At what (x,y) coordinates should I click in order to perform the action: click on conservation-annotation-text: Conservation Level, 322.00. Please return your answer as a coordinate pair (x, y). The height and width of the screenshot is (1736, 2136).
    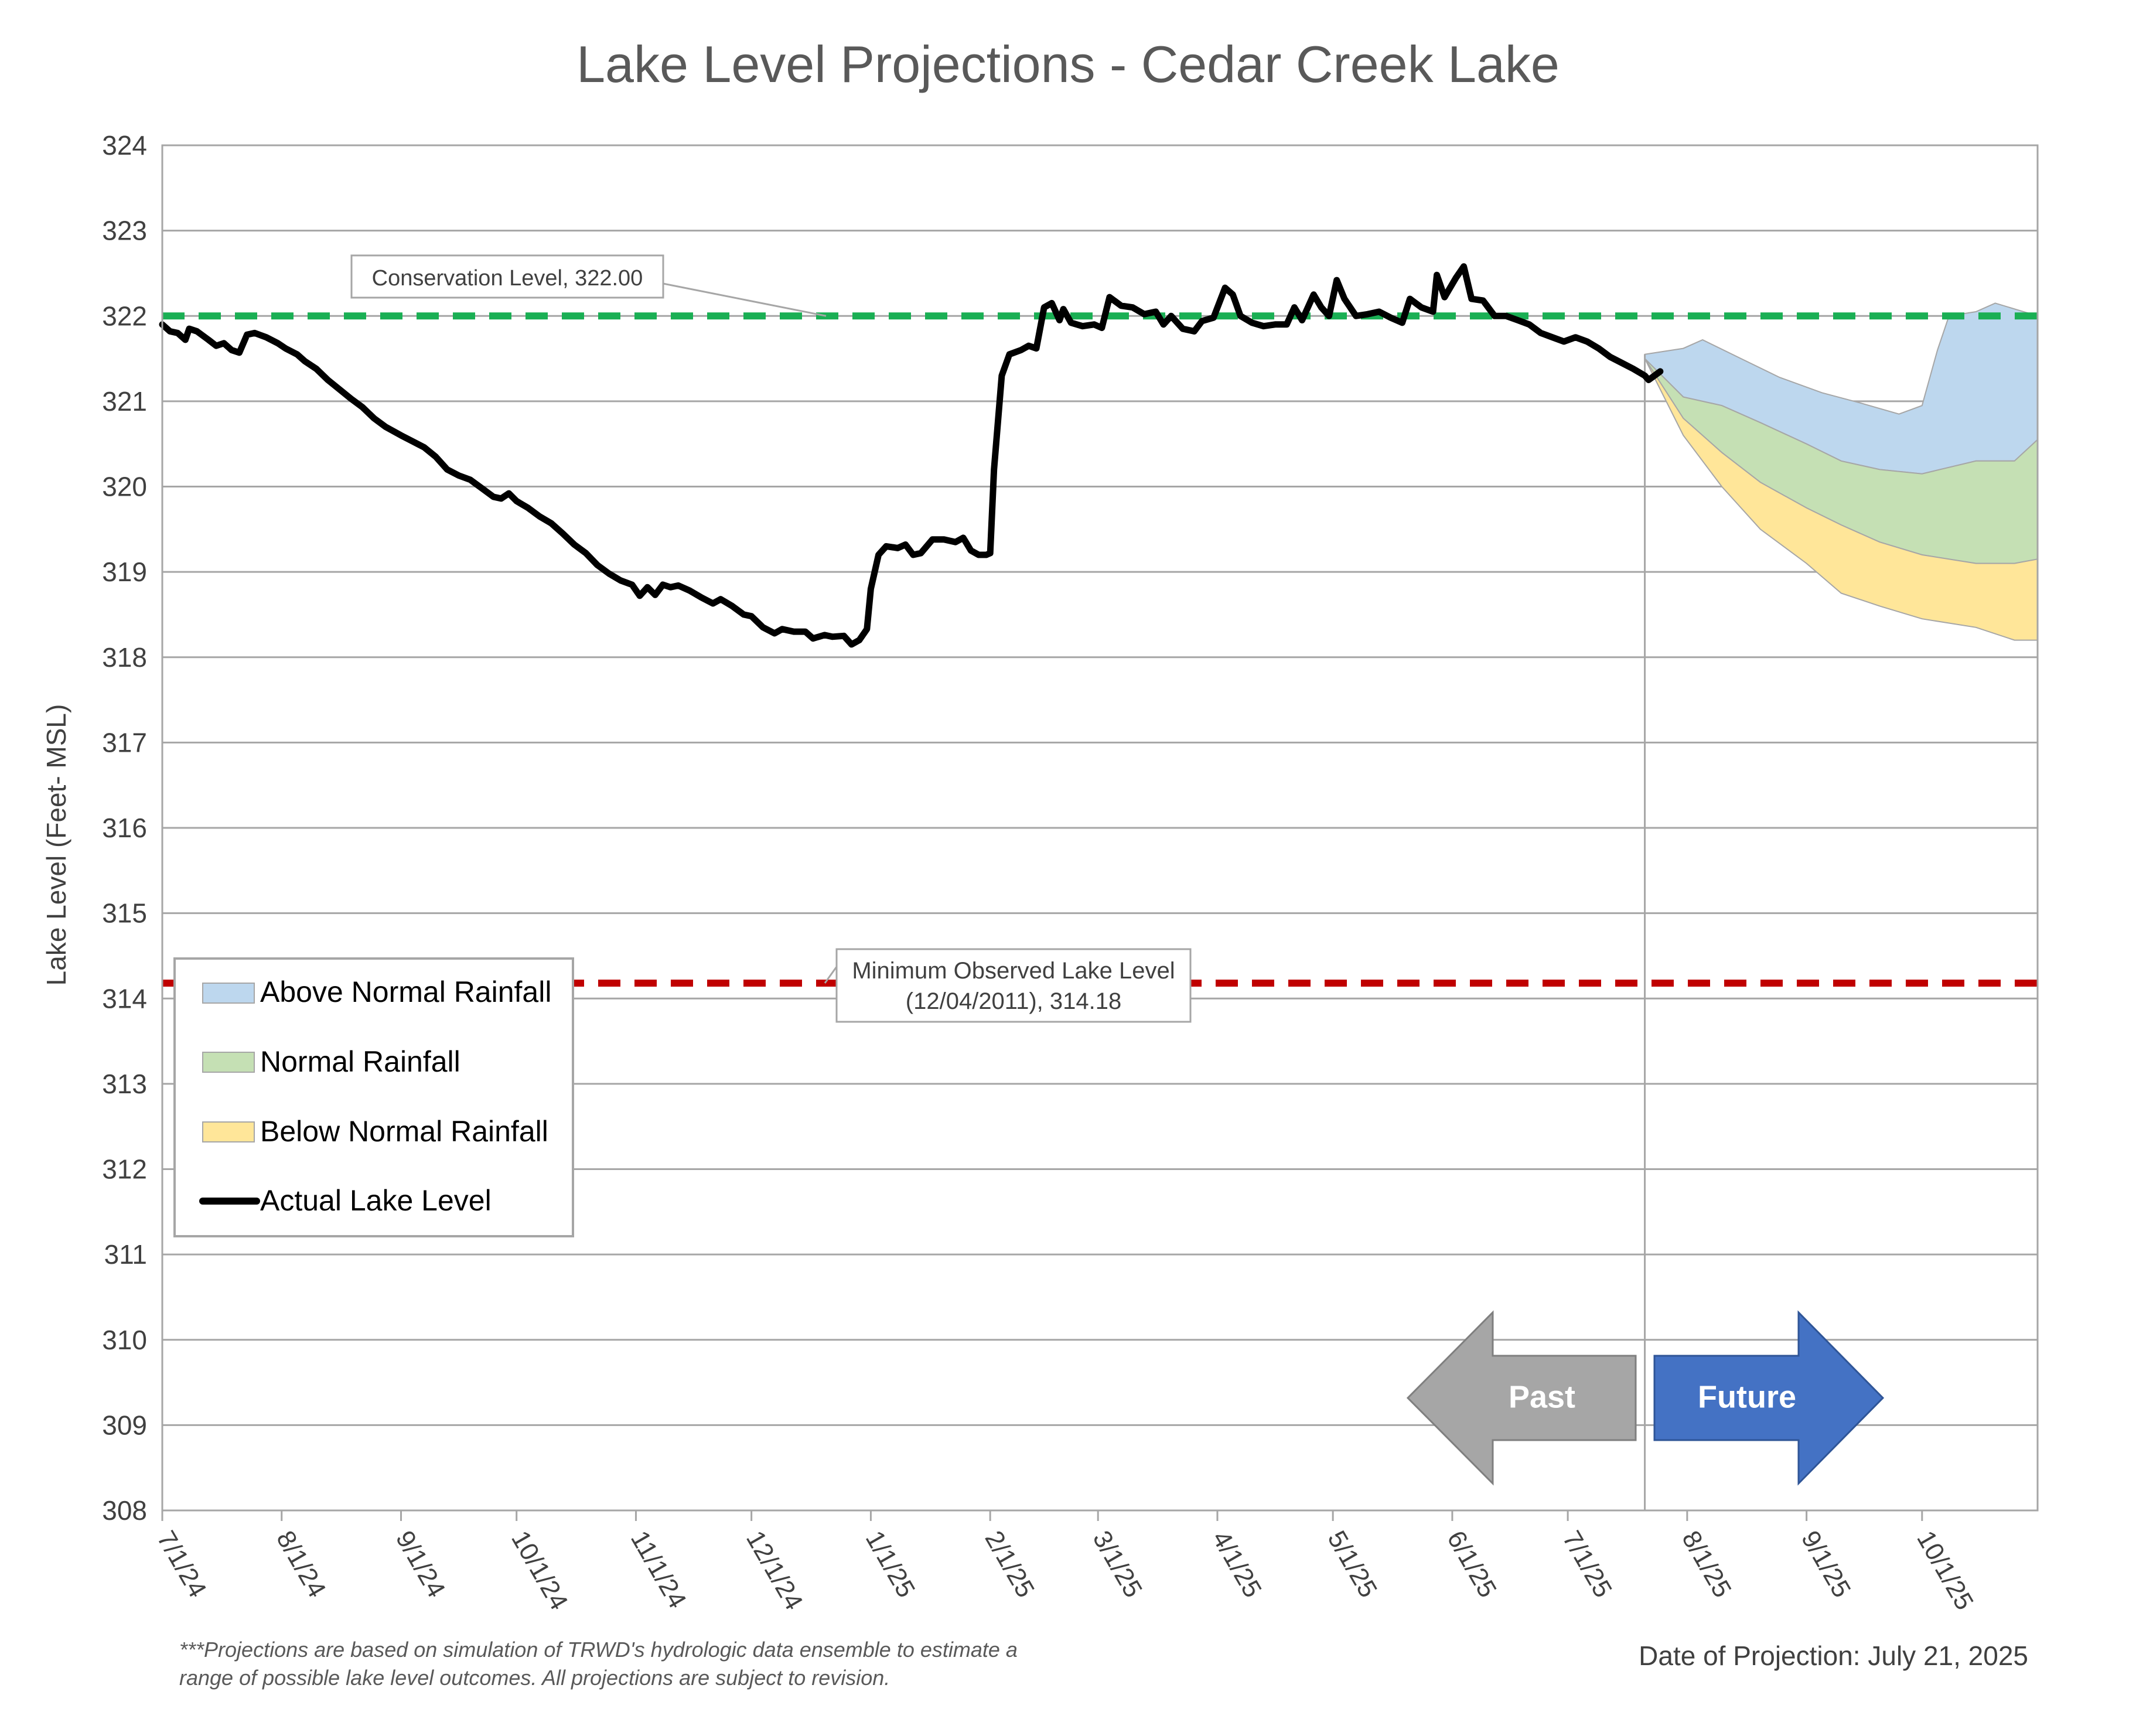
    Looking at the image, I should click on (507, 278).